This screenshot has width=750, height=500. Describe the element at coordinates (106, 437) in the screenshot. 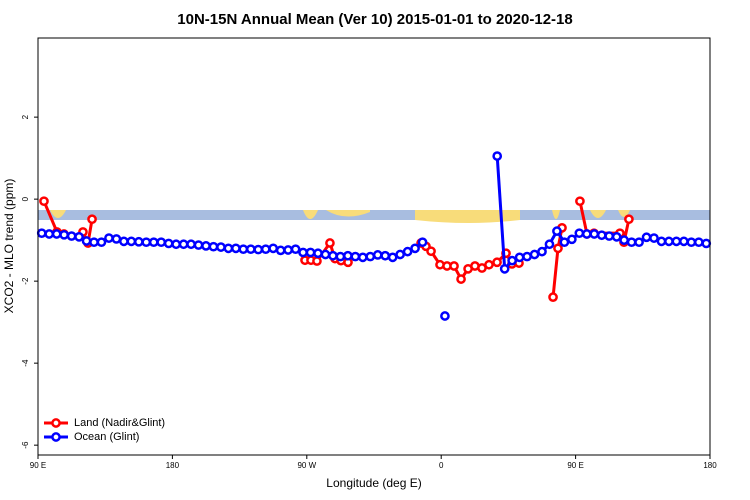

I see `legend-label: Ocean (Glint)` at that location.